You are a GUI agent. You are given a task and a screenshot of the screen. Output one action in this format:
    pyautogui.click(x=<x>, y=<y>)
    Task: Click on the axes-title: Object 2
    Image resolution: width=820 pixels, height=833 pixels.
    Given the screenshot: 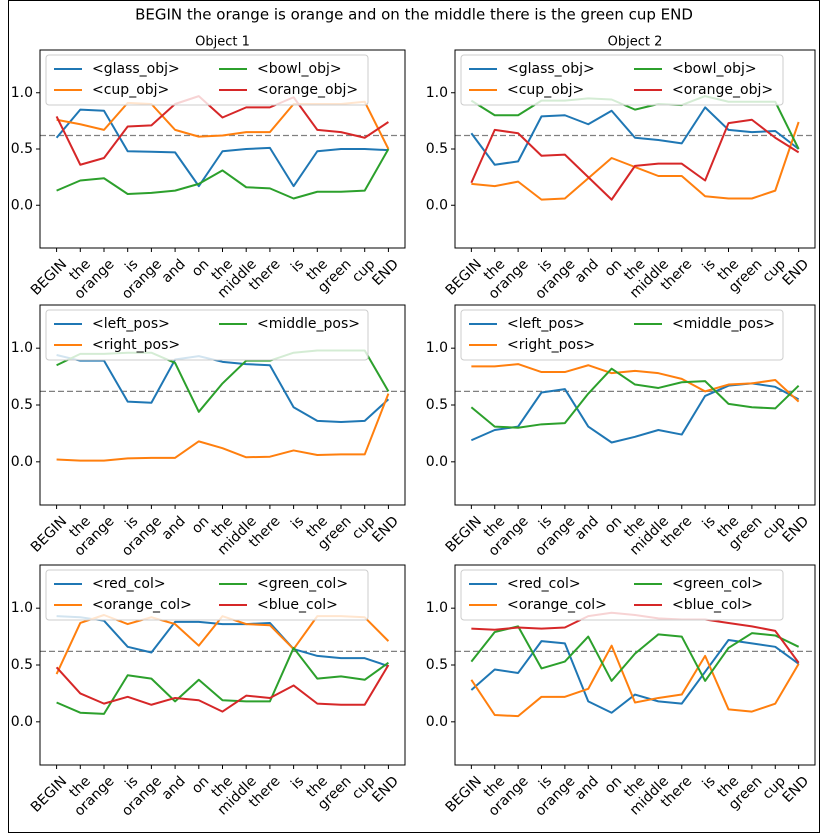 What is the action you would take?
    pyautogui.click(x=635, y=42)
    